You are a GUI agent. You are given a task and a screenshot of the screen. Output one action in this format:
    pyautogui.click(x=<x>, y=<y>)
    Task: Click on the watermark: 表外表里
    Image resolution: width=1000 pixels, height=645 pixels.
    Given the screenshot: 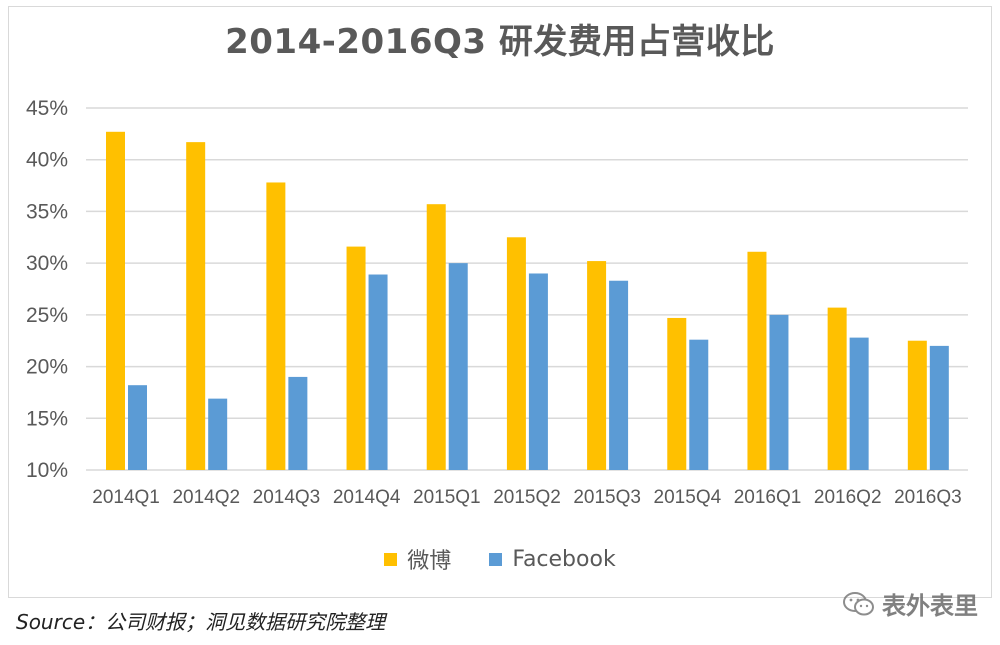 What is the action you would take?
    pyautogui.click(x=910, y=603)
    